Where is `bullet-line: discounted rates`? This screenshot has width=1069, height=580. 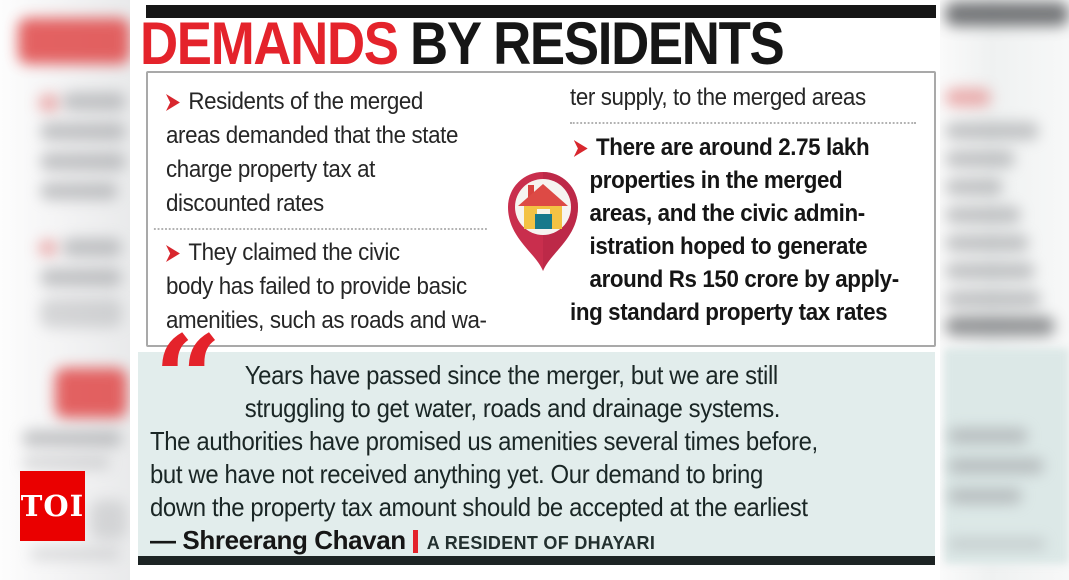
bullet-line: discounted rates is located at coordinates (245, 203).